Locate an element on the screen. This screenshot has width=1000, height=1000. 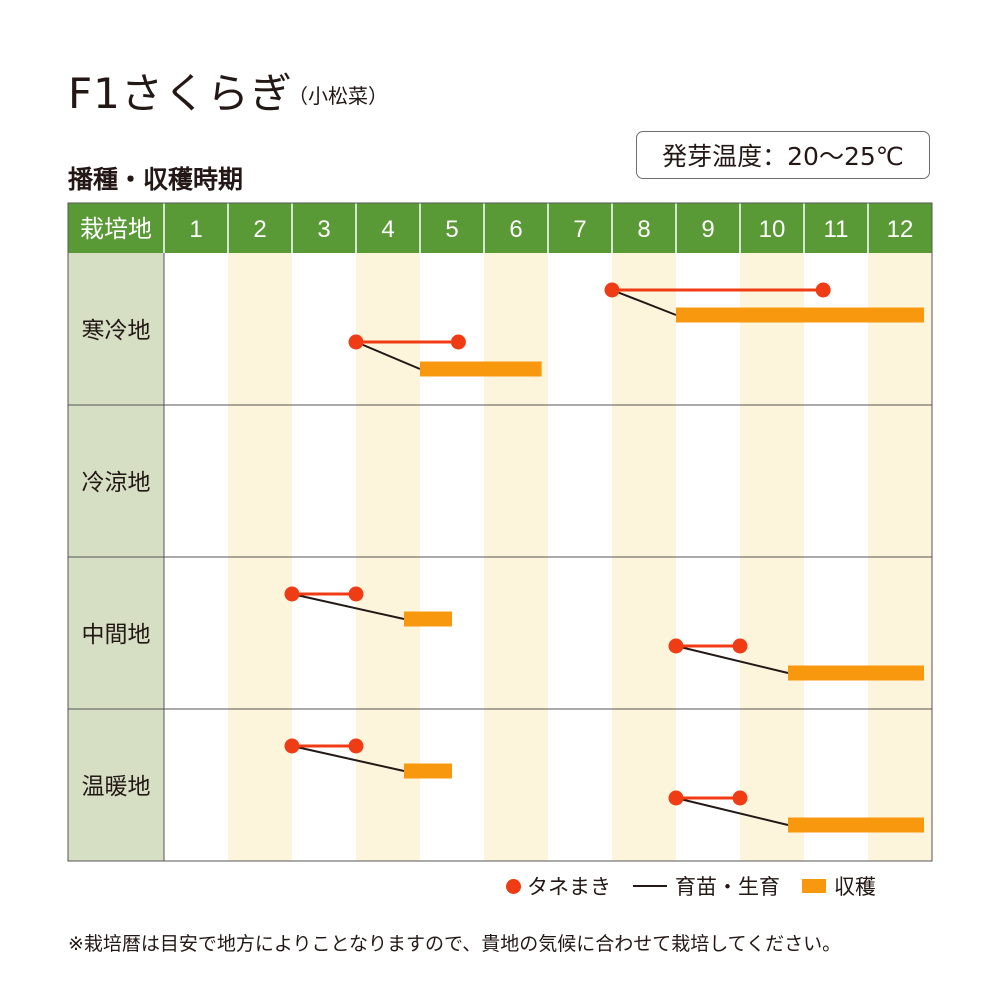
legend-item-harvest: 収穫 is located at coordinates (839, 886).